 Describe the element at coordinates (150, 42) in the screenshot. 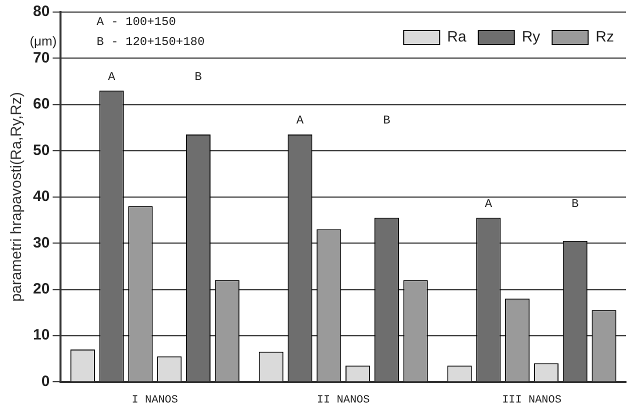

I see `annotation: B - 120+150+180` at that location.